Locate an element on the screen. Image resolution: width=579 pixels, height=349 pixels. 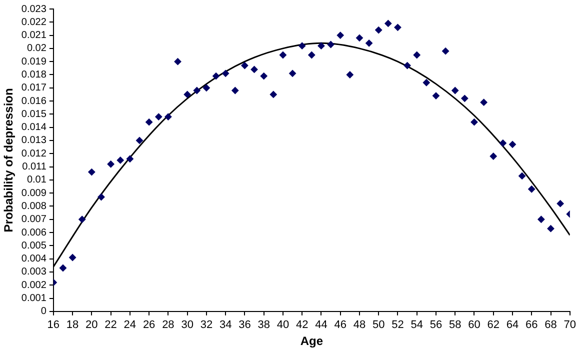
x-tick-label: 44 is located at coordinates (321, 325).